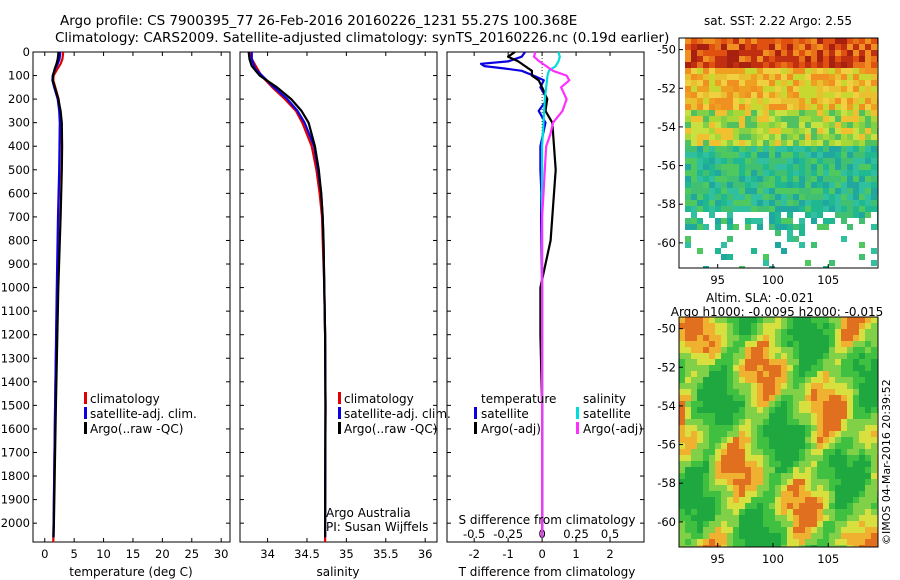  What do you see at coordinates (773, 280) in the screenshot?
I see `map-x-tick-label: 100` at bounding box center [773, 280].